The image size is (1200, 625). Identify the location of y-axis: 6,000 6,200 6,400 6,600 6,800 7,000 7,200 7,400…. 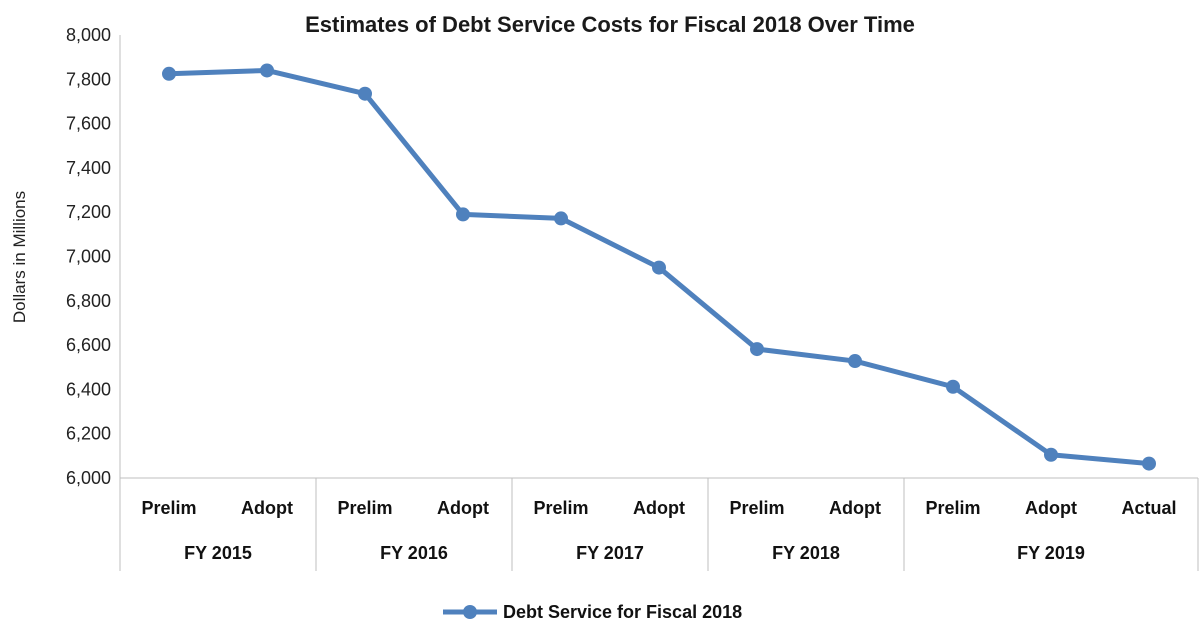
(93, 256).